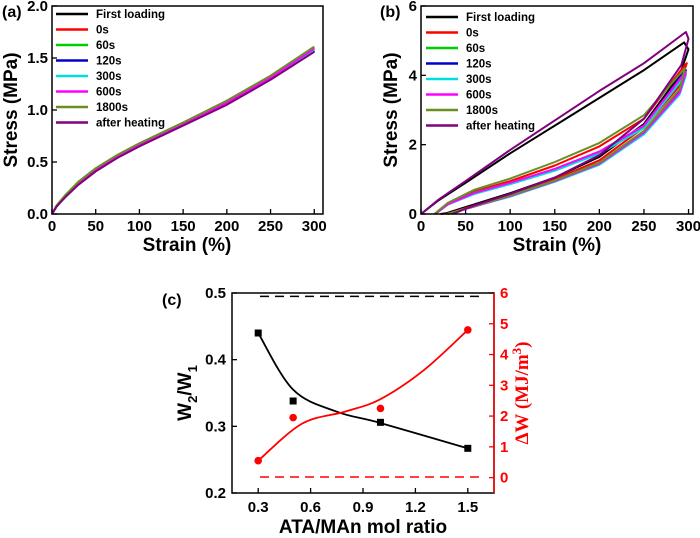  I want to click on panel-a-xtick-label: 0, so click(52, 226).